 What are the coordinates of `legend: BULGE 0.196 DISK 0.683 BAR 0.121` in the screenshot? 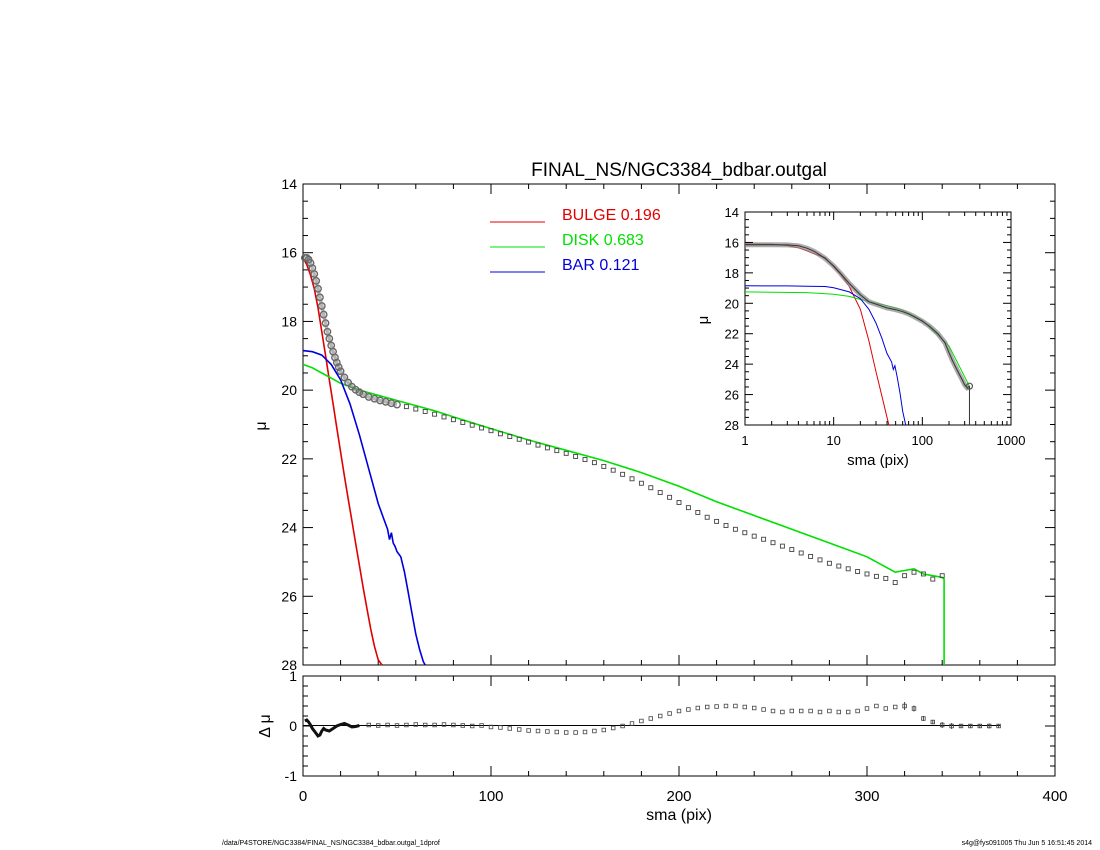 It's located at (575, 240).